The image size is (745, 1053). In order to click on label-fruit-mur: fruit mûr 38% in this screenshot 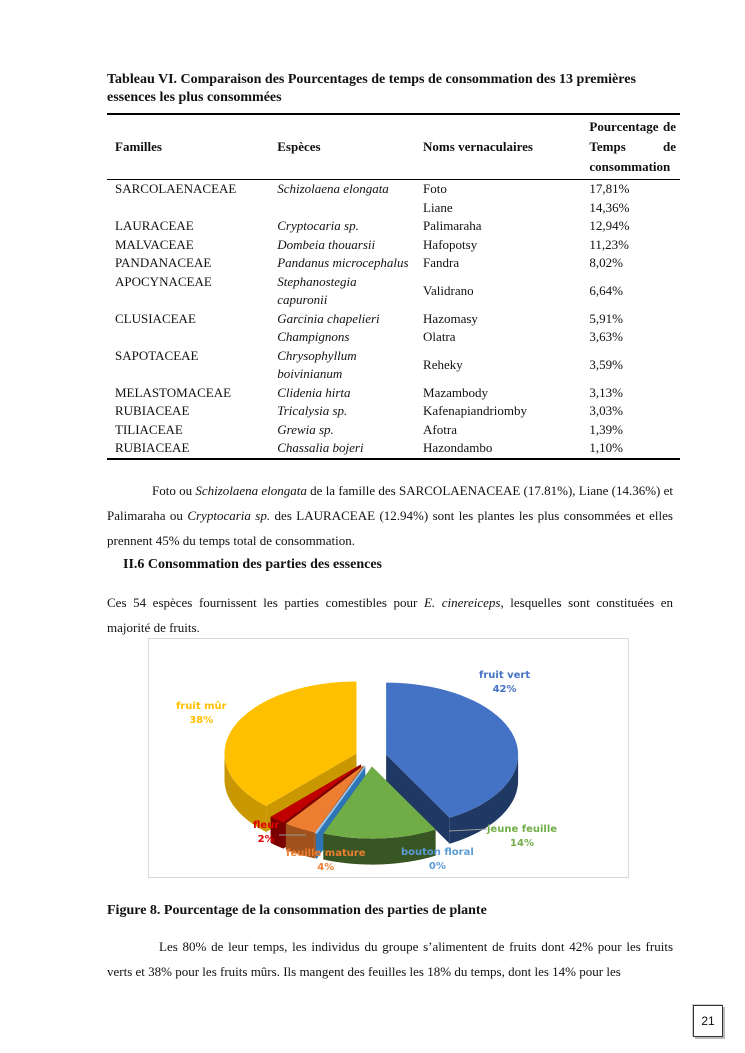, I will do `click(201, 714)`.